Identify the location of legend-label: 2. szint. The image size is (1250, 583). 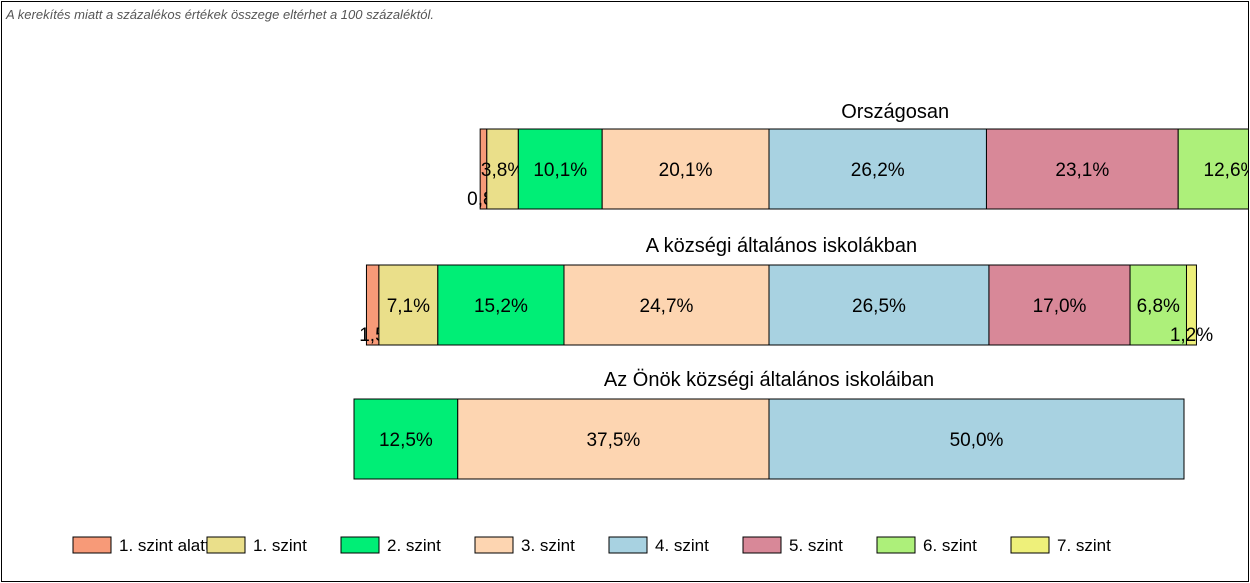
(414, 545).